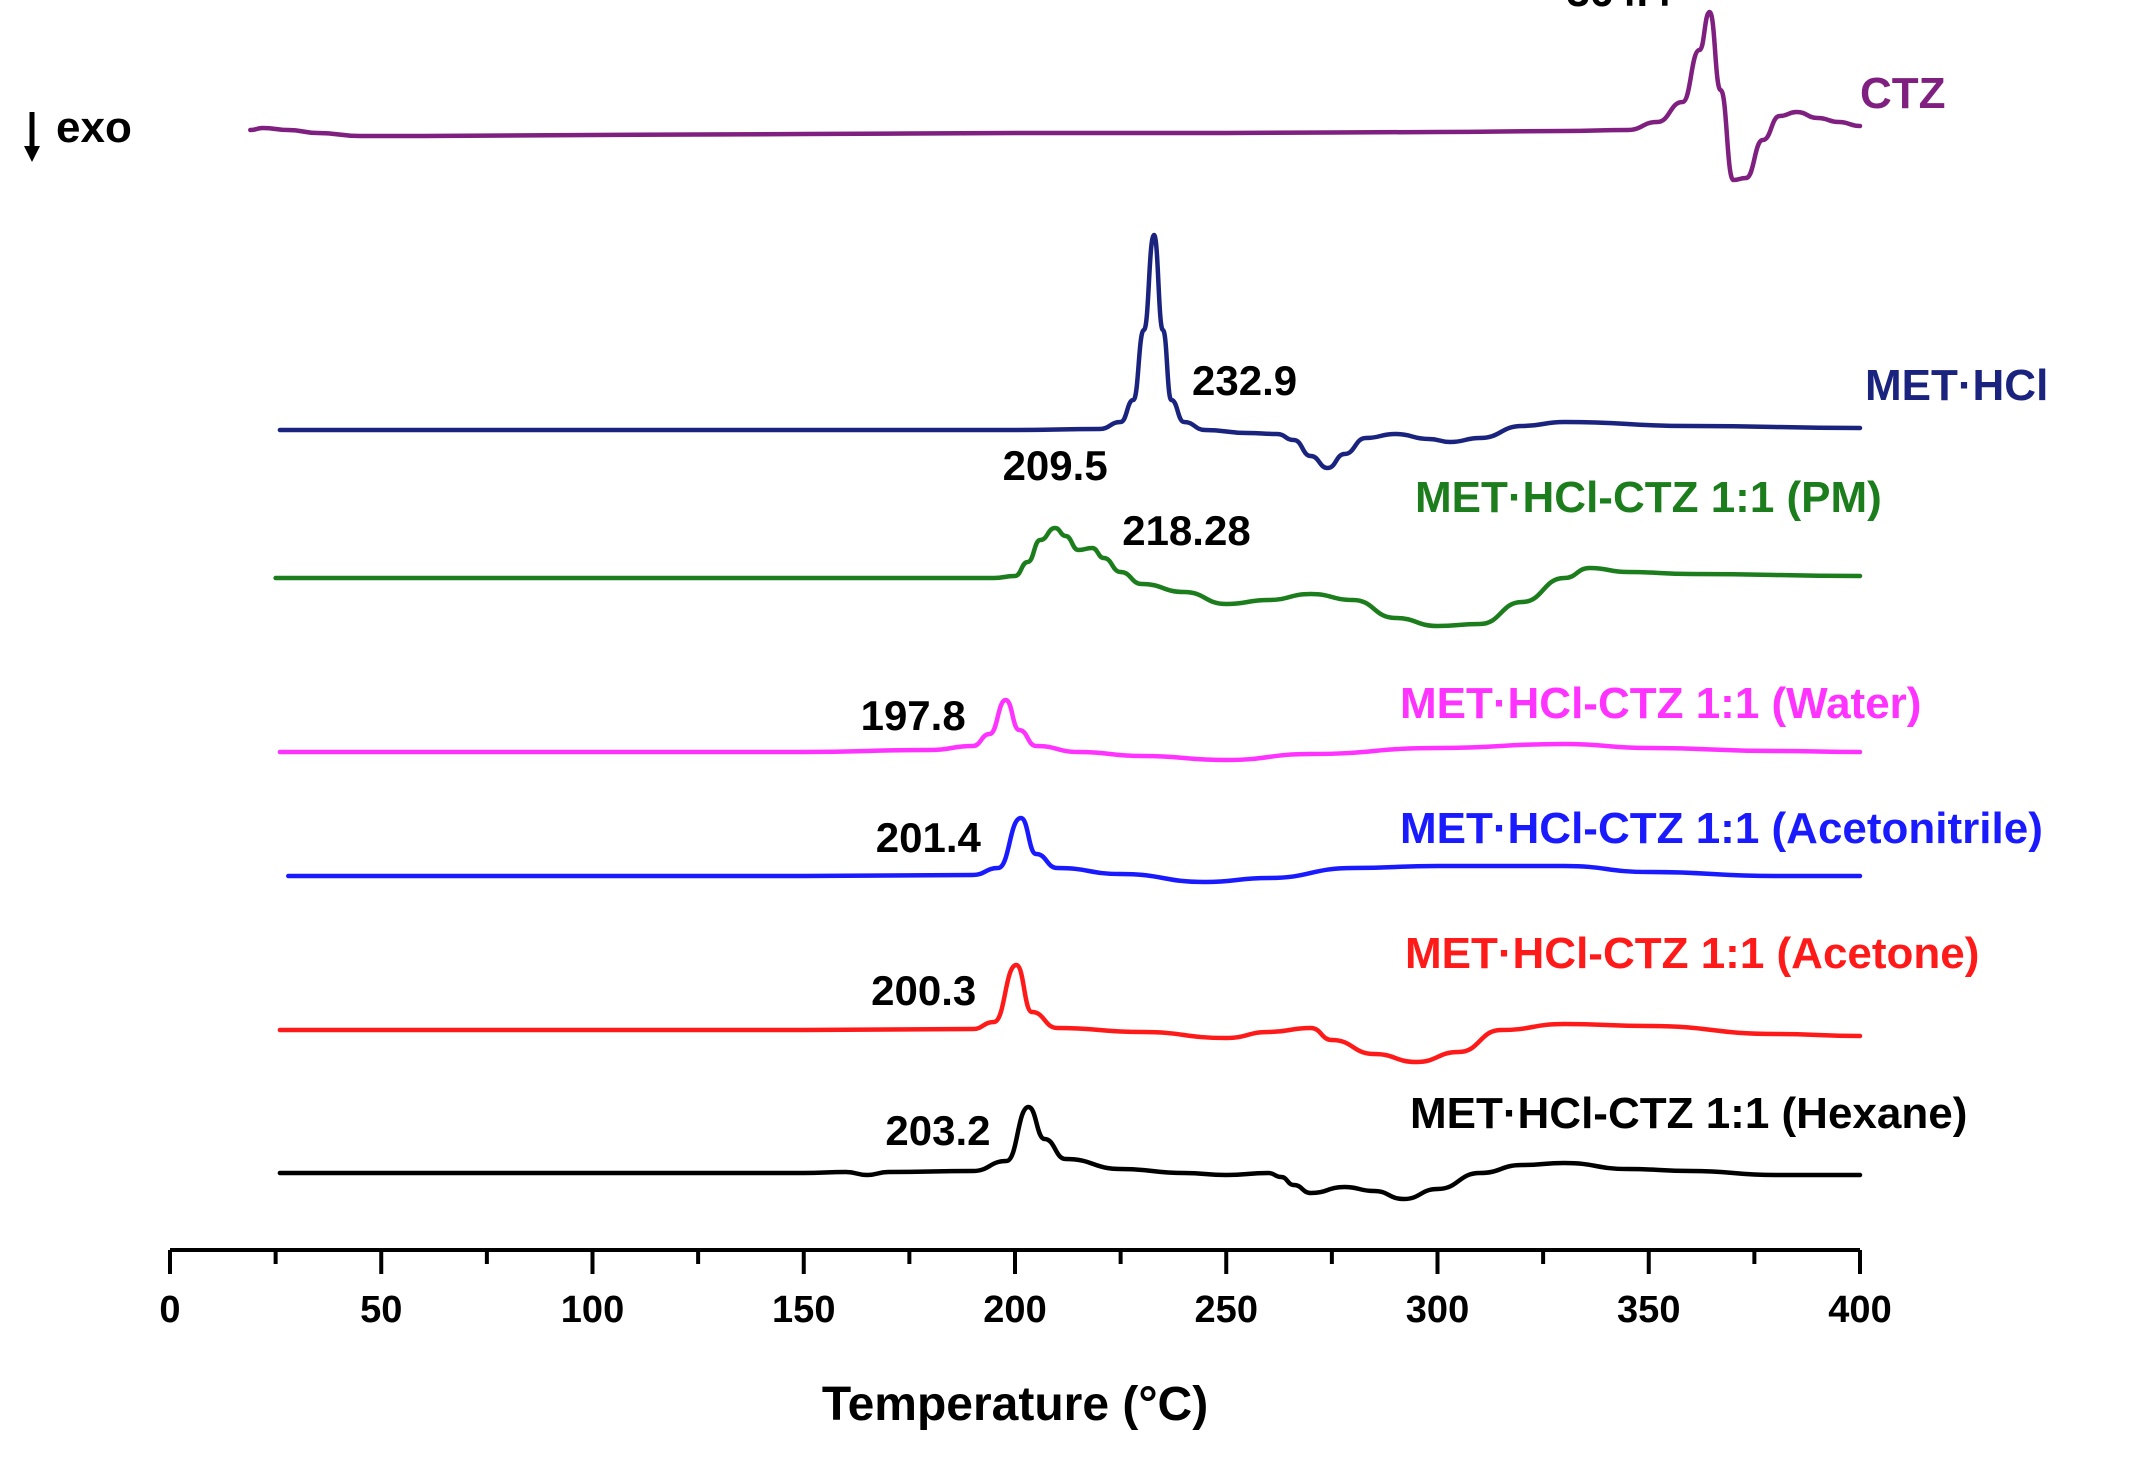 This screenshot has height=1463, width=2152. What do you see at coordinates (32, 154) in the screenshot?
I see `down-arrow-head-icon` at bounding box center [32, 154].